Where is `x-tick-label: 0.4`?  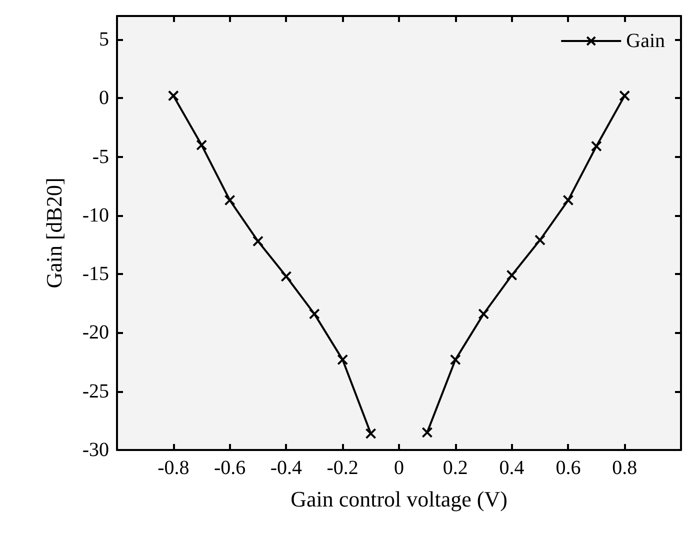
x-tick-label: 0.4 is located at coordinates (511, 468).